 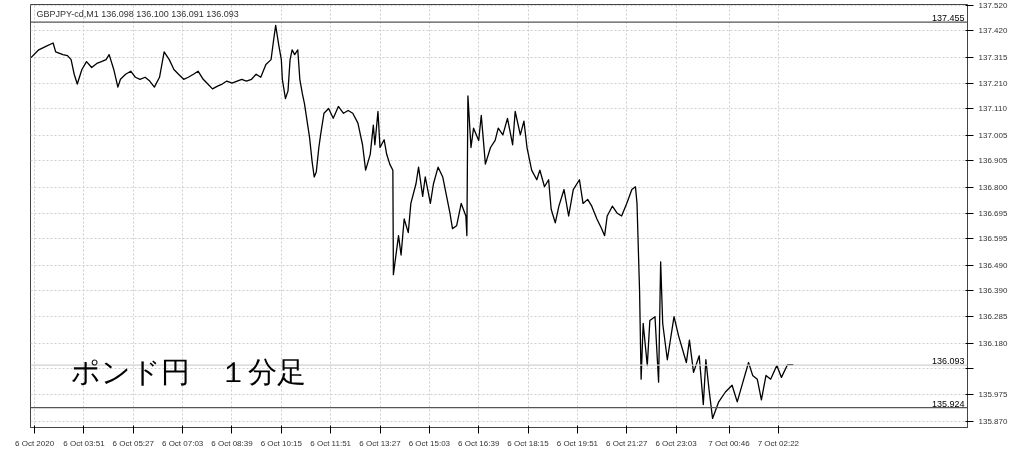 I want to click on y-tick-label: 136.800, so click(x=993, y=187).